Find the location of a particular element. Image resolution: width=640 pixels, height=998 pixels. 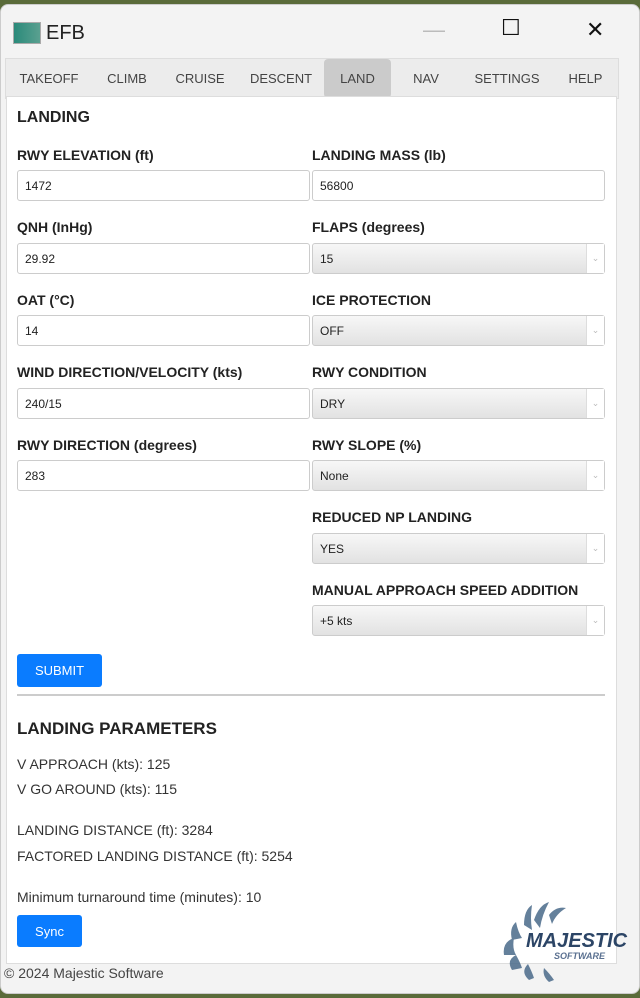

factored-landing-distance: FACTORED LANDING DISTANCE (ft): 5254 is located at coordinates (155, 856).